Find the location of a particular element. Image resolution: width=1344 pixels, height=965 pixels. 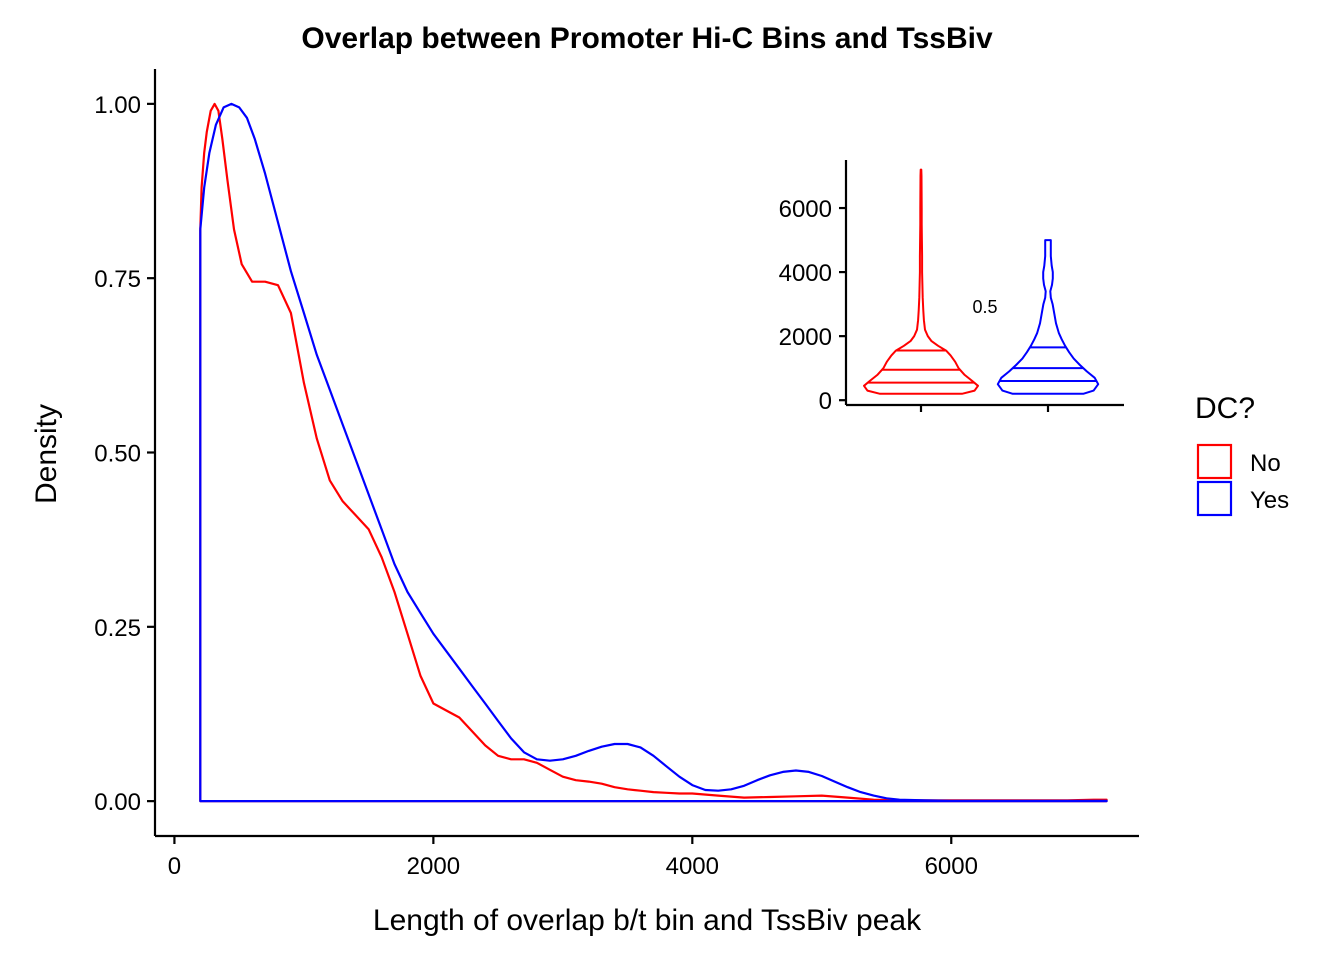

inset-y-tick-label: 4000 is located at coordinates (805, 273).